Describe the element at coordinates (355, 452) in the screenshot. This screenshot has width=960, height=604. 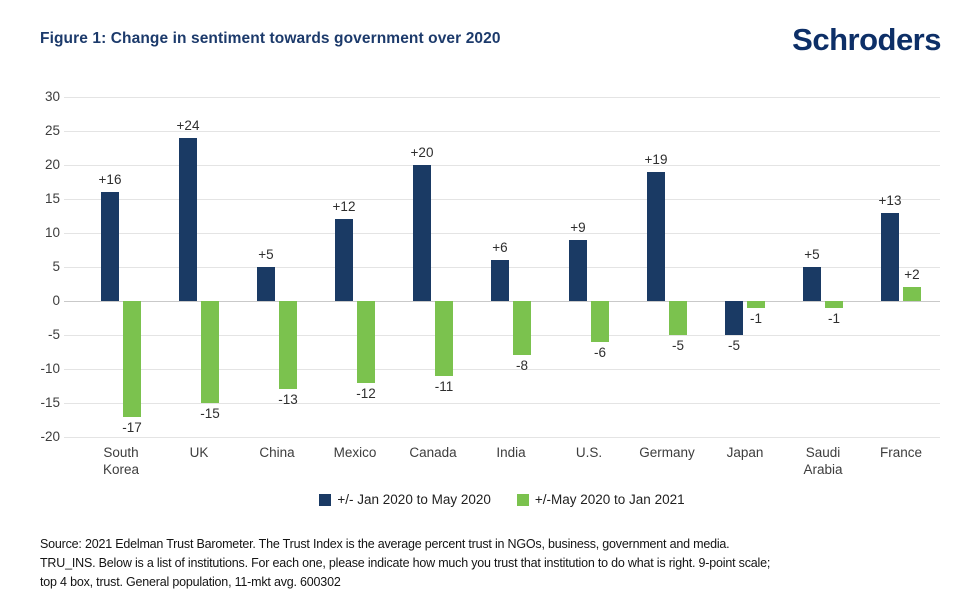
I see `x-category-label: Mexico` at that location.